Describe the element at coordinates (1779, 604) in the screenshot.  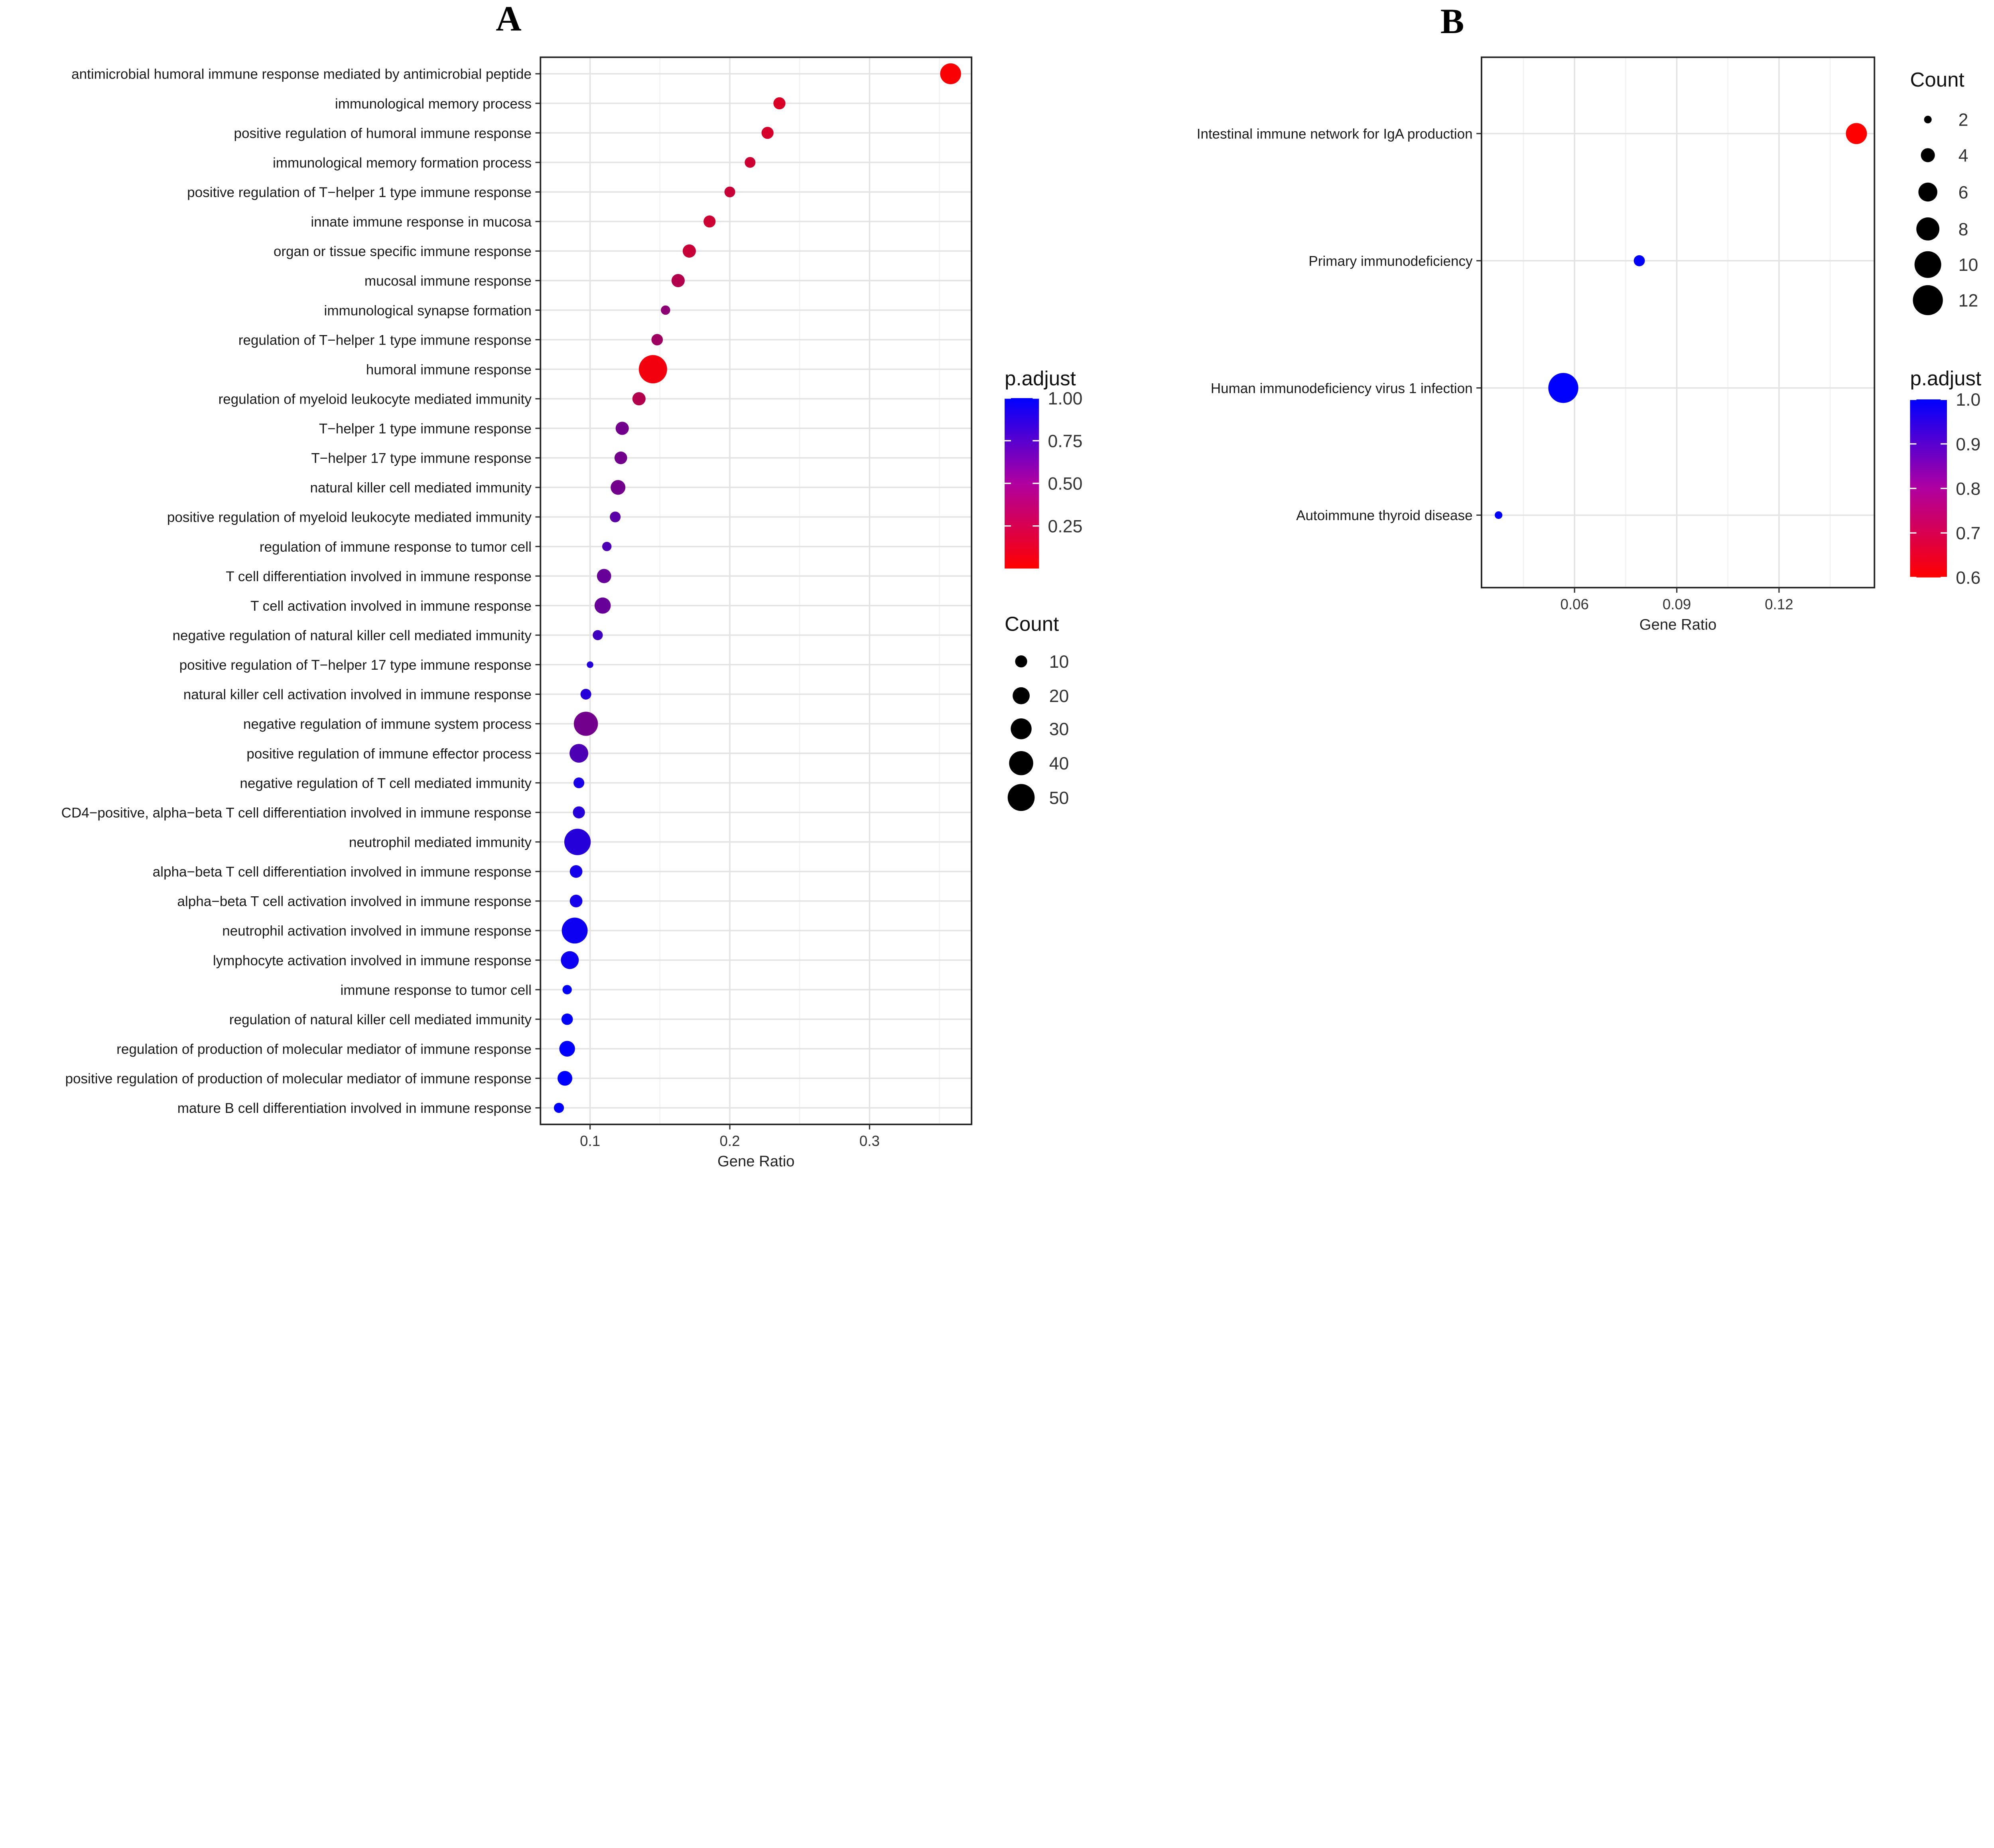
I see `x-tick-label: 0.12` at that location.